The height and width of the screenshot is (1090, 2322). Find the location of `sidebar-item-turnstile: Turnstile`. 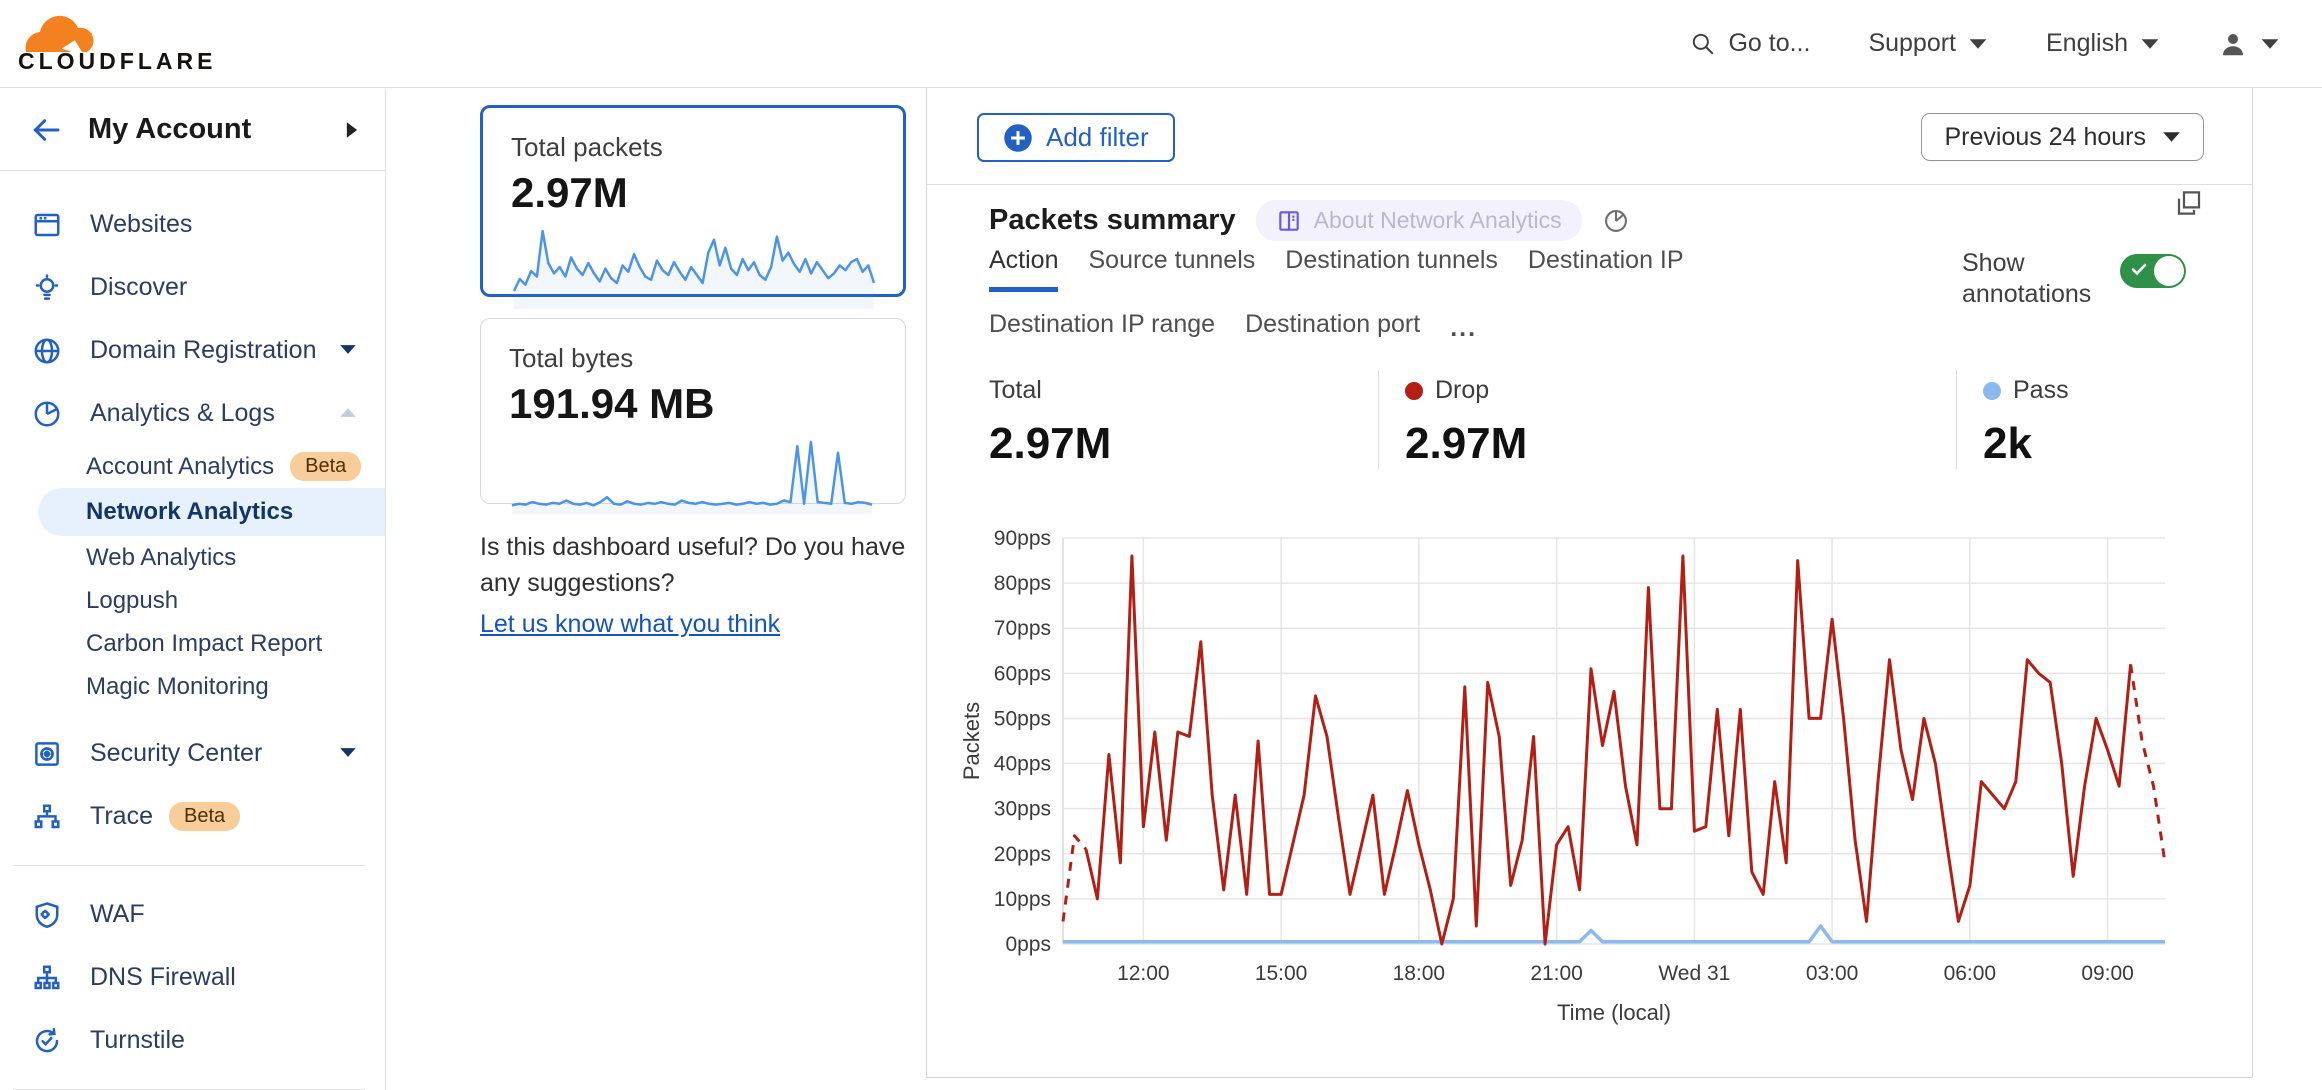

sidebar-item-turnstile: Turnstile is located at coordinates (192, 1040).